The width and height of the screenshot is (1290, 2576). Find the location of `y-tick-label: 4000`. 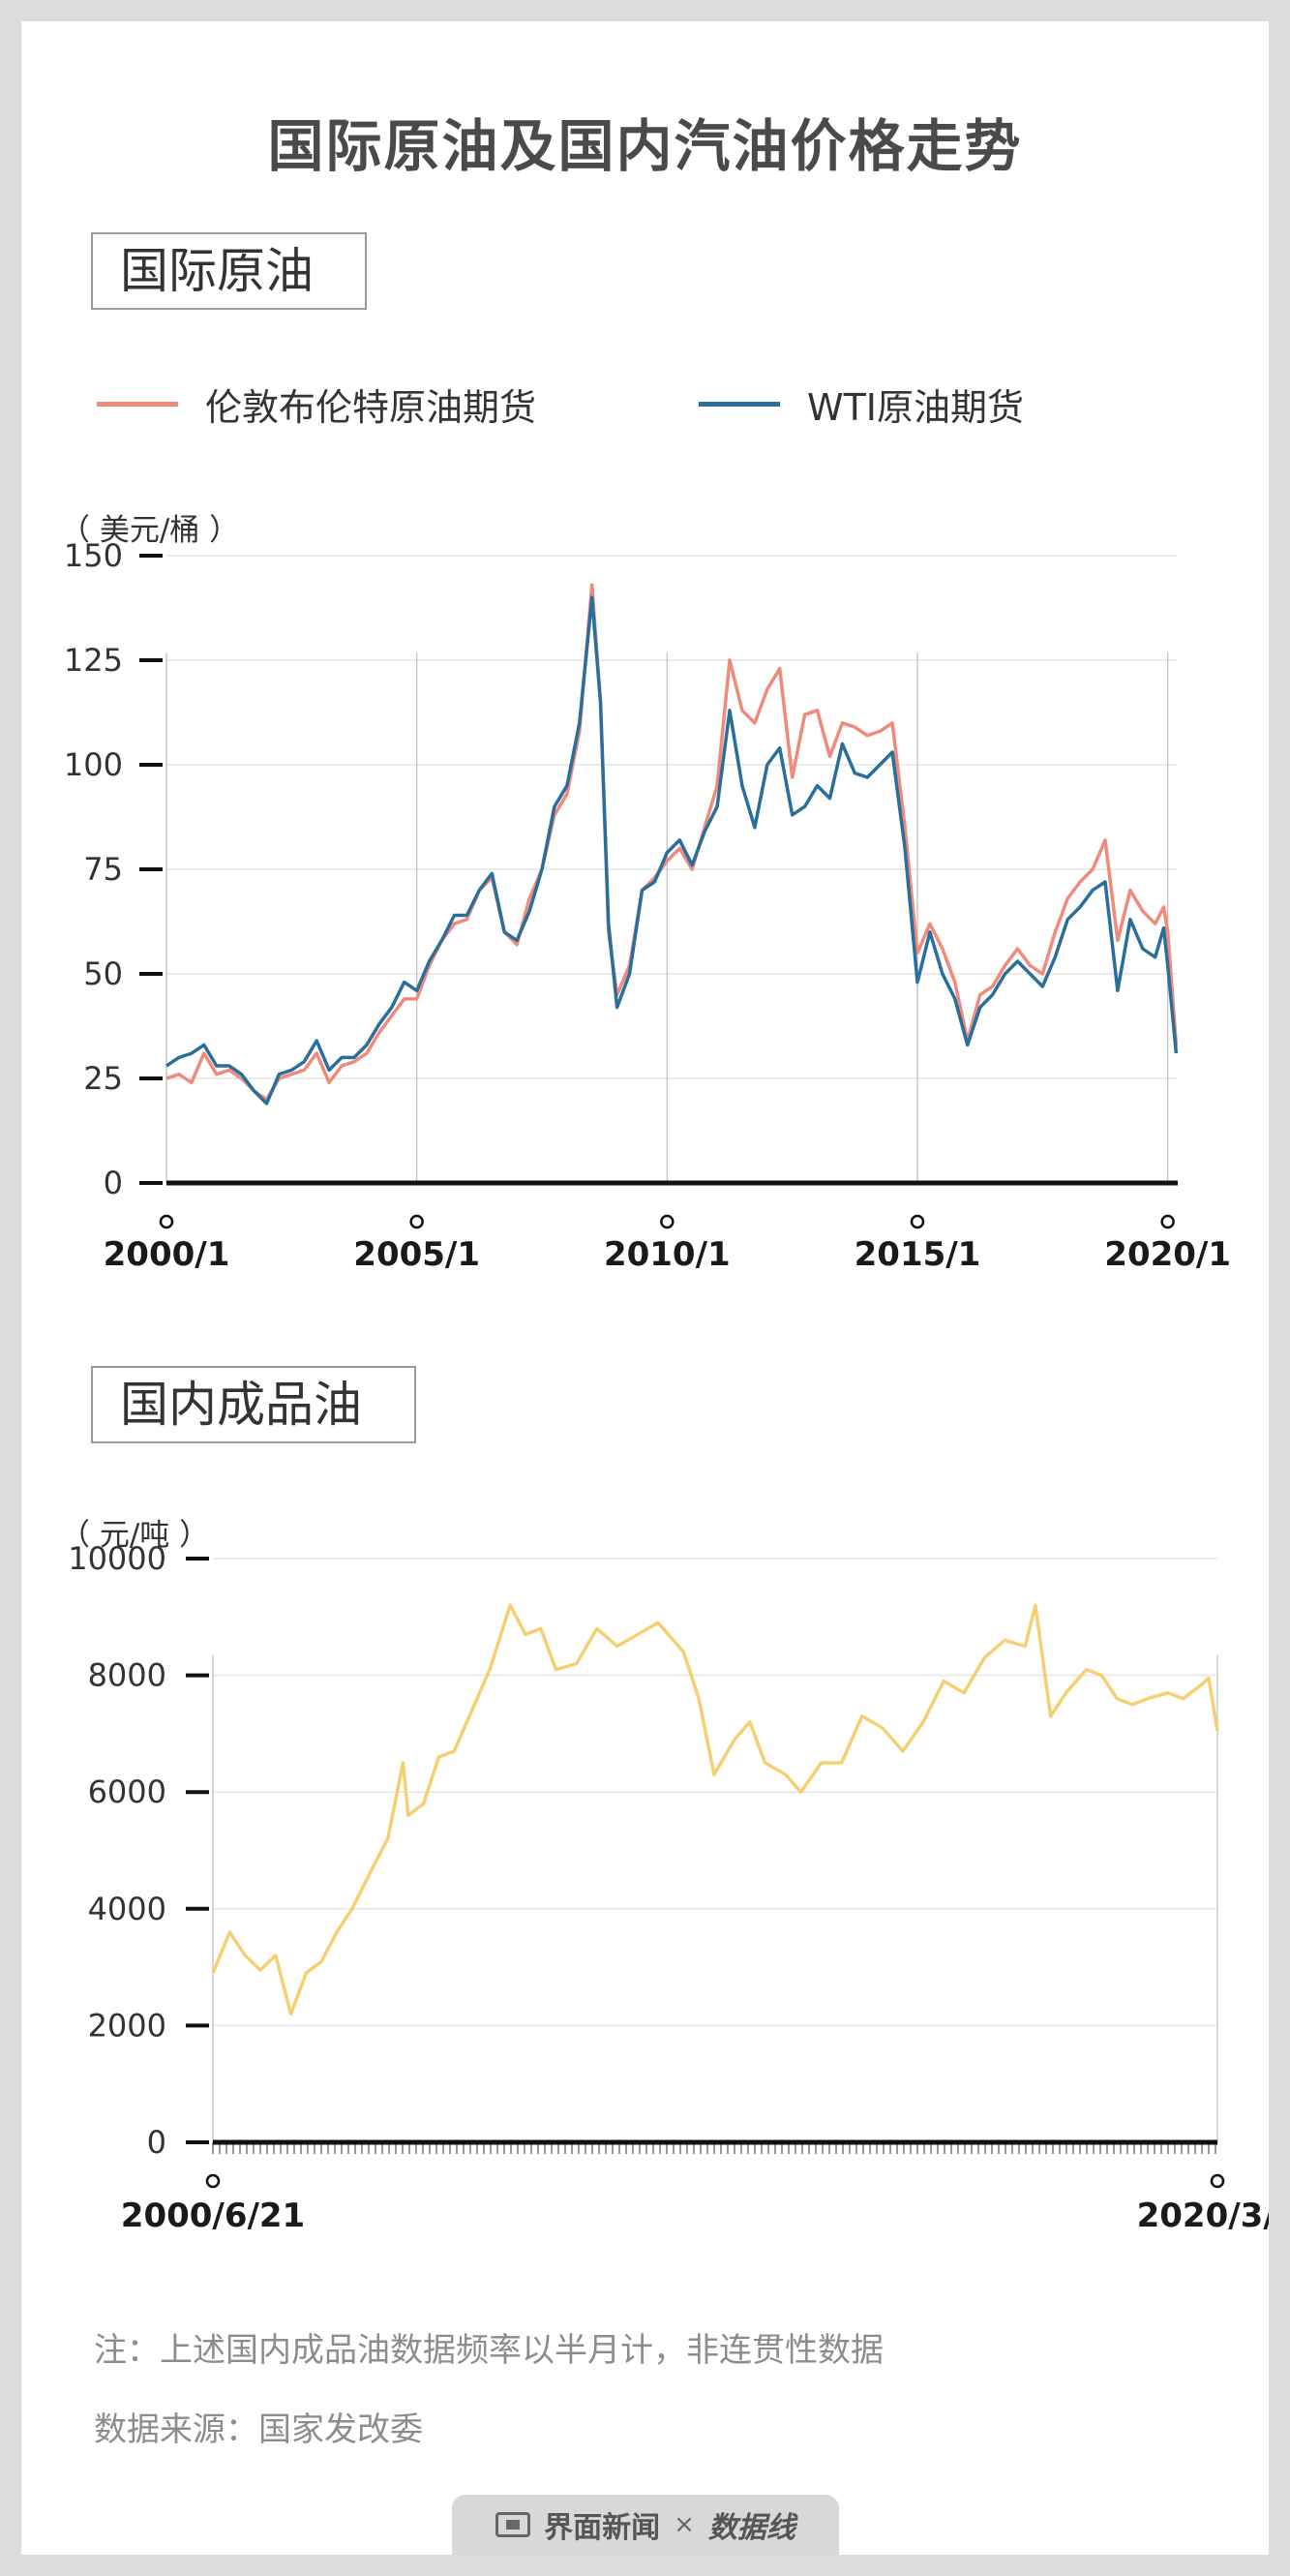

y-tick-label: 4000 is located at coordinates (127, 1909).